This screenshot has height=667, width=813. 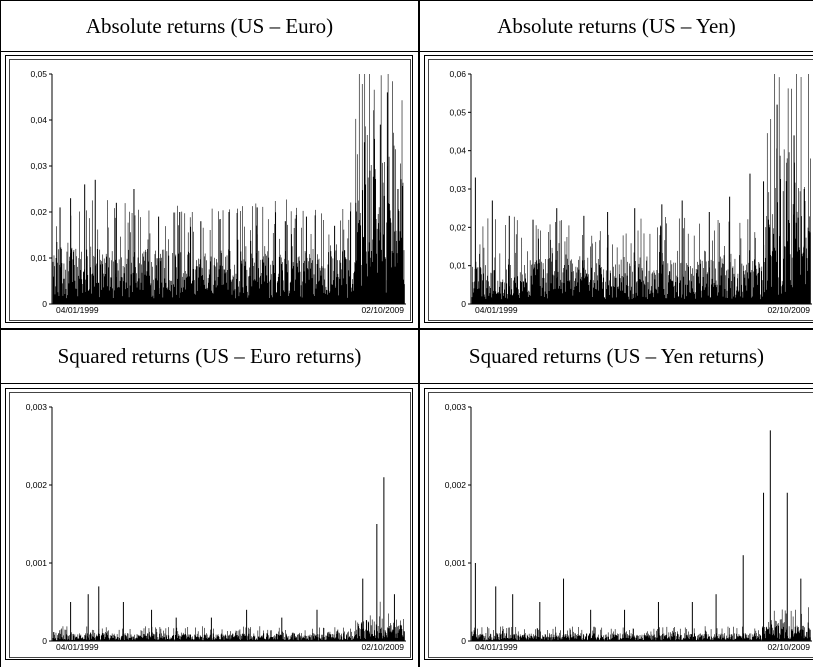 I want to click on header-top-left: Absolute returns (US – Euro), so click(x=209, y=25).